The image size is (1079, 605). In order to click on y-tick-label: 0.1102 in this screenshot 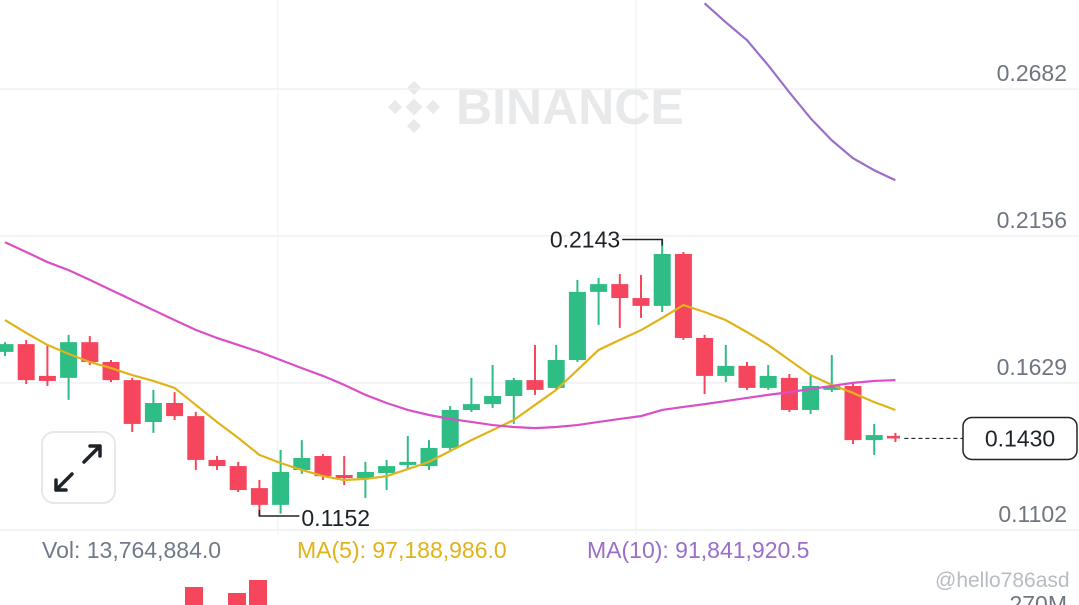, I will do `click(1032, 514)`.